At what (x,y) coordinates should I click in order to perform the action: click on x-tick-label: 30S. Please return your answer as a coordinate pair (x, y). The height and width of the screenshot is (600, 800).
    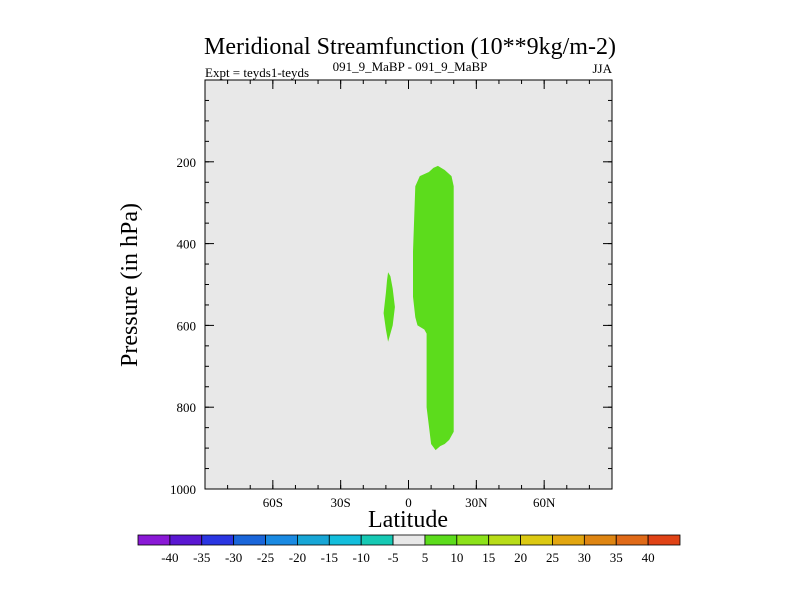
    Looking at the image, I should click on (341, 502).